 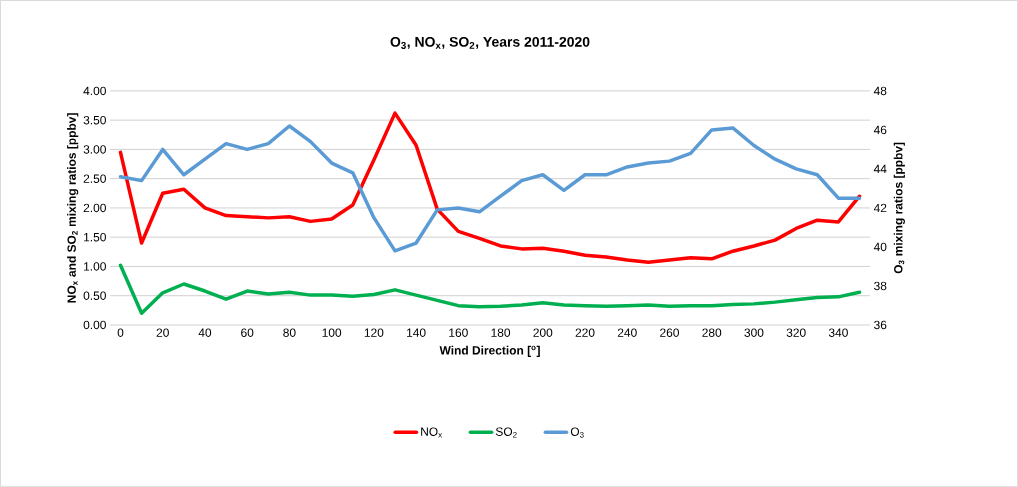 What do you see at coordinates (880, 286) in the screenshot?
I see `y2-tick-label: 38` at bounding box center [880, 286].